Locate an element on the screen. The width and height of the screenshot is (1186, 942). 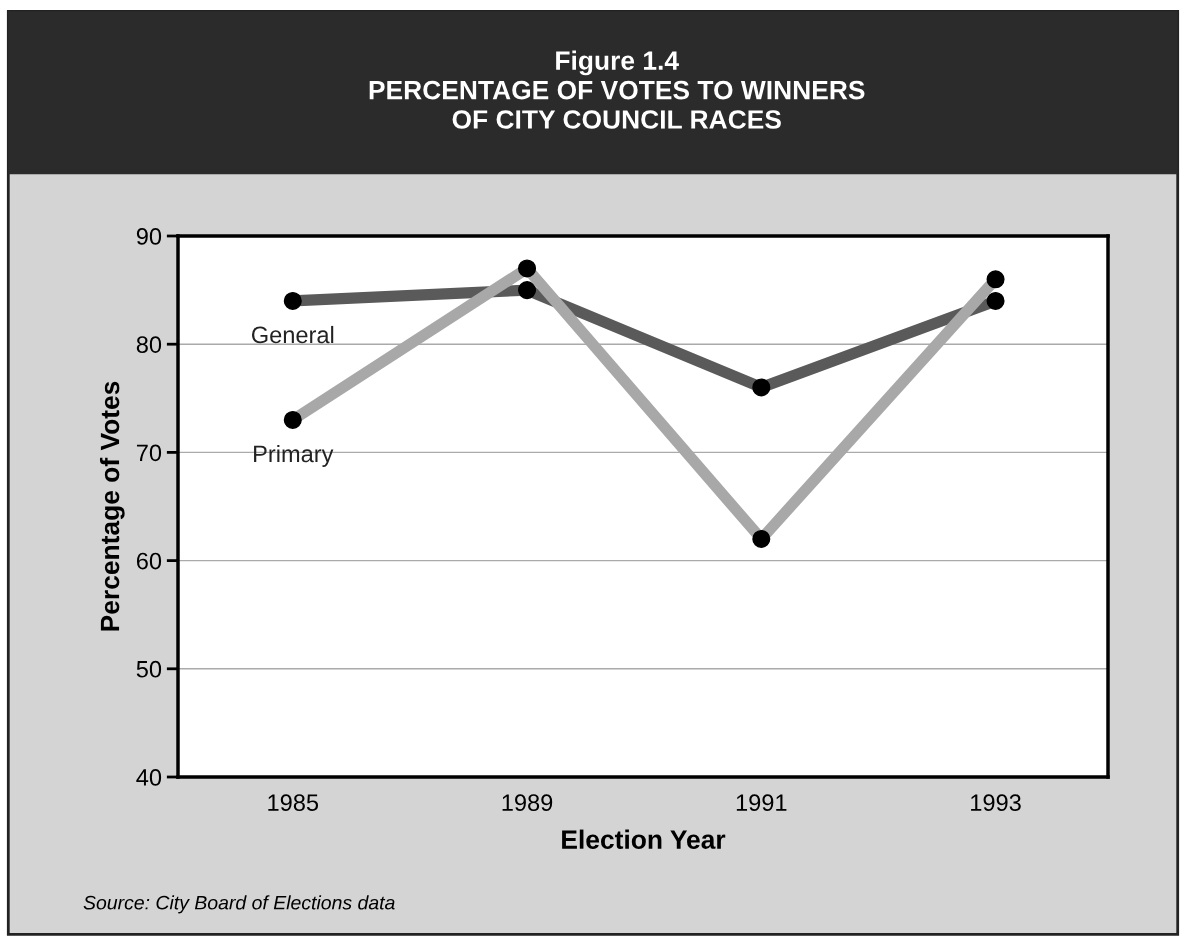
series-label: Primary is located at coordinates (294, 455).